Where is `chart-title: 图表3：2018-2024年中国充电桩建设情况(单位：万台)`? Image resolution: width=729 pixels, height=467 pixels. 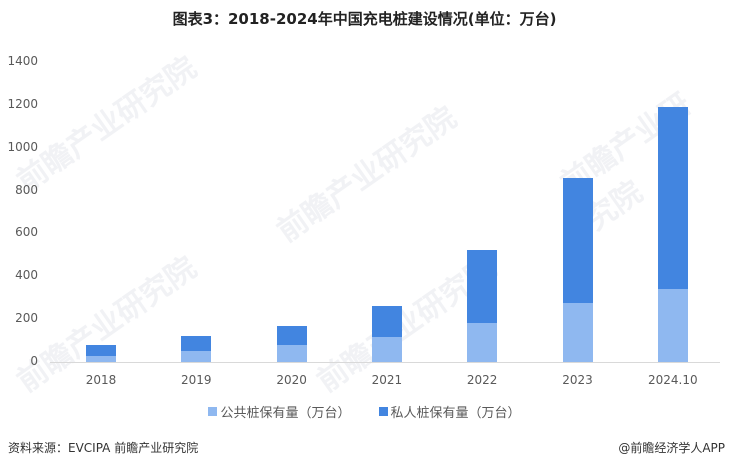
chart-title: 图表3：2018-2024年中国充电桩建设情况(单位：万台) is located at coordinates (364, 19).